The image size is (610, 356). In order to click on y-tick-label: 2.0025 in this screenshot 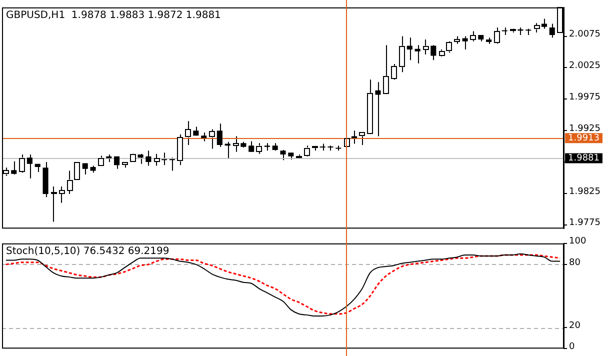, I will do `click(584, 66)`.